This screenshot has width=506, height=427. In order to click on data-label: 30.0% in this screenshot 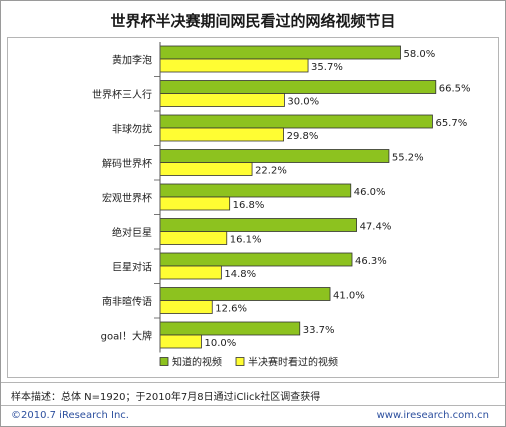, I will do `click(303, 102)`.